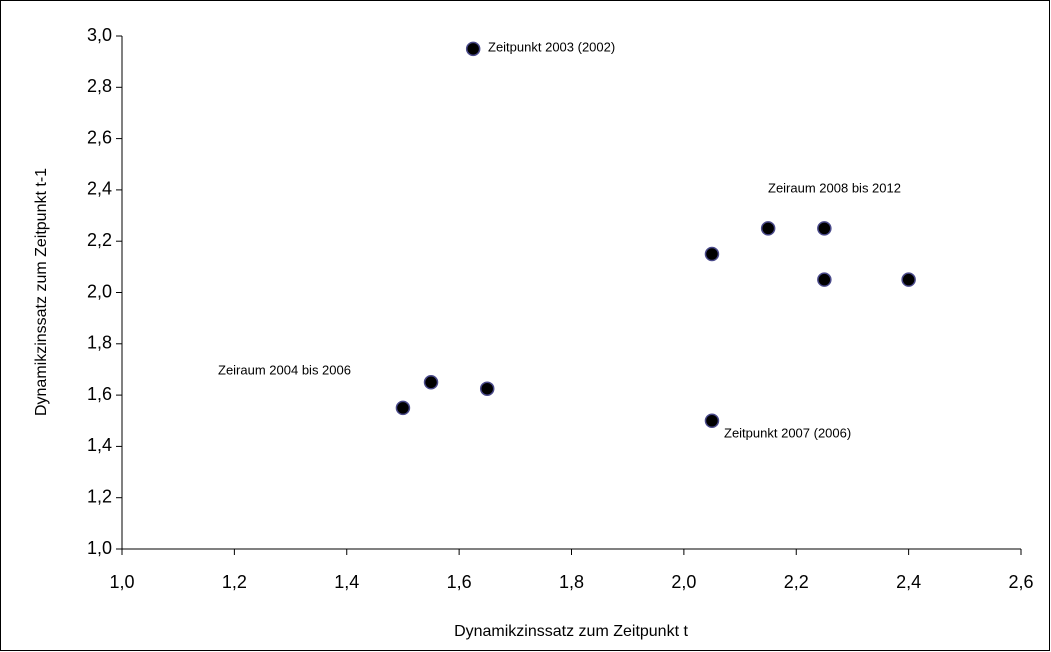 The image size is (1051, 652). I want to click on x-axis-title: Dynamikzinssatz zum Zeitpunkt t, so click(571, 631).